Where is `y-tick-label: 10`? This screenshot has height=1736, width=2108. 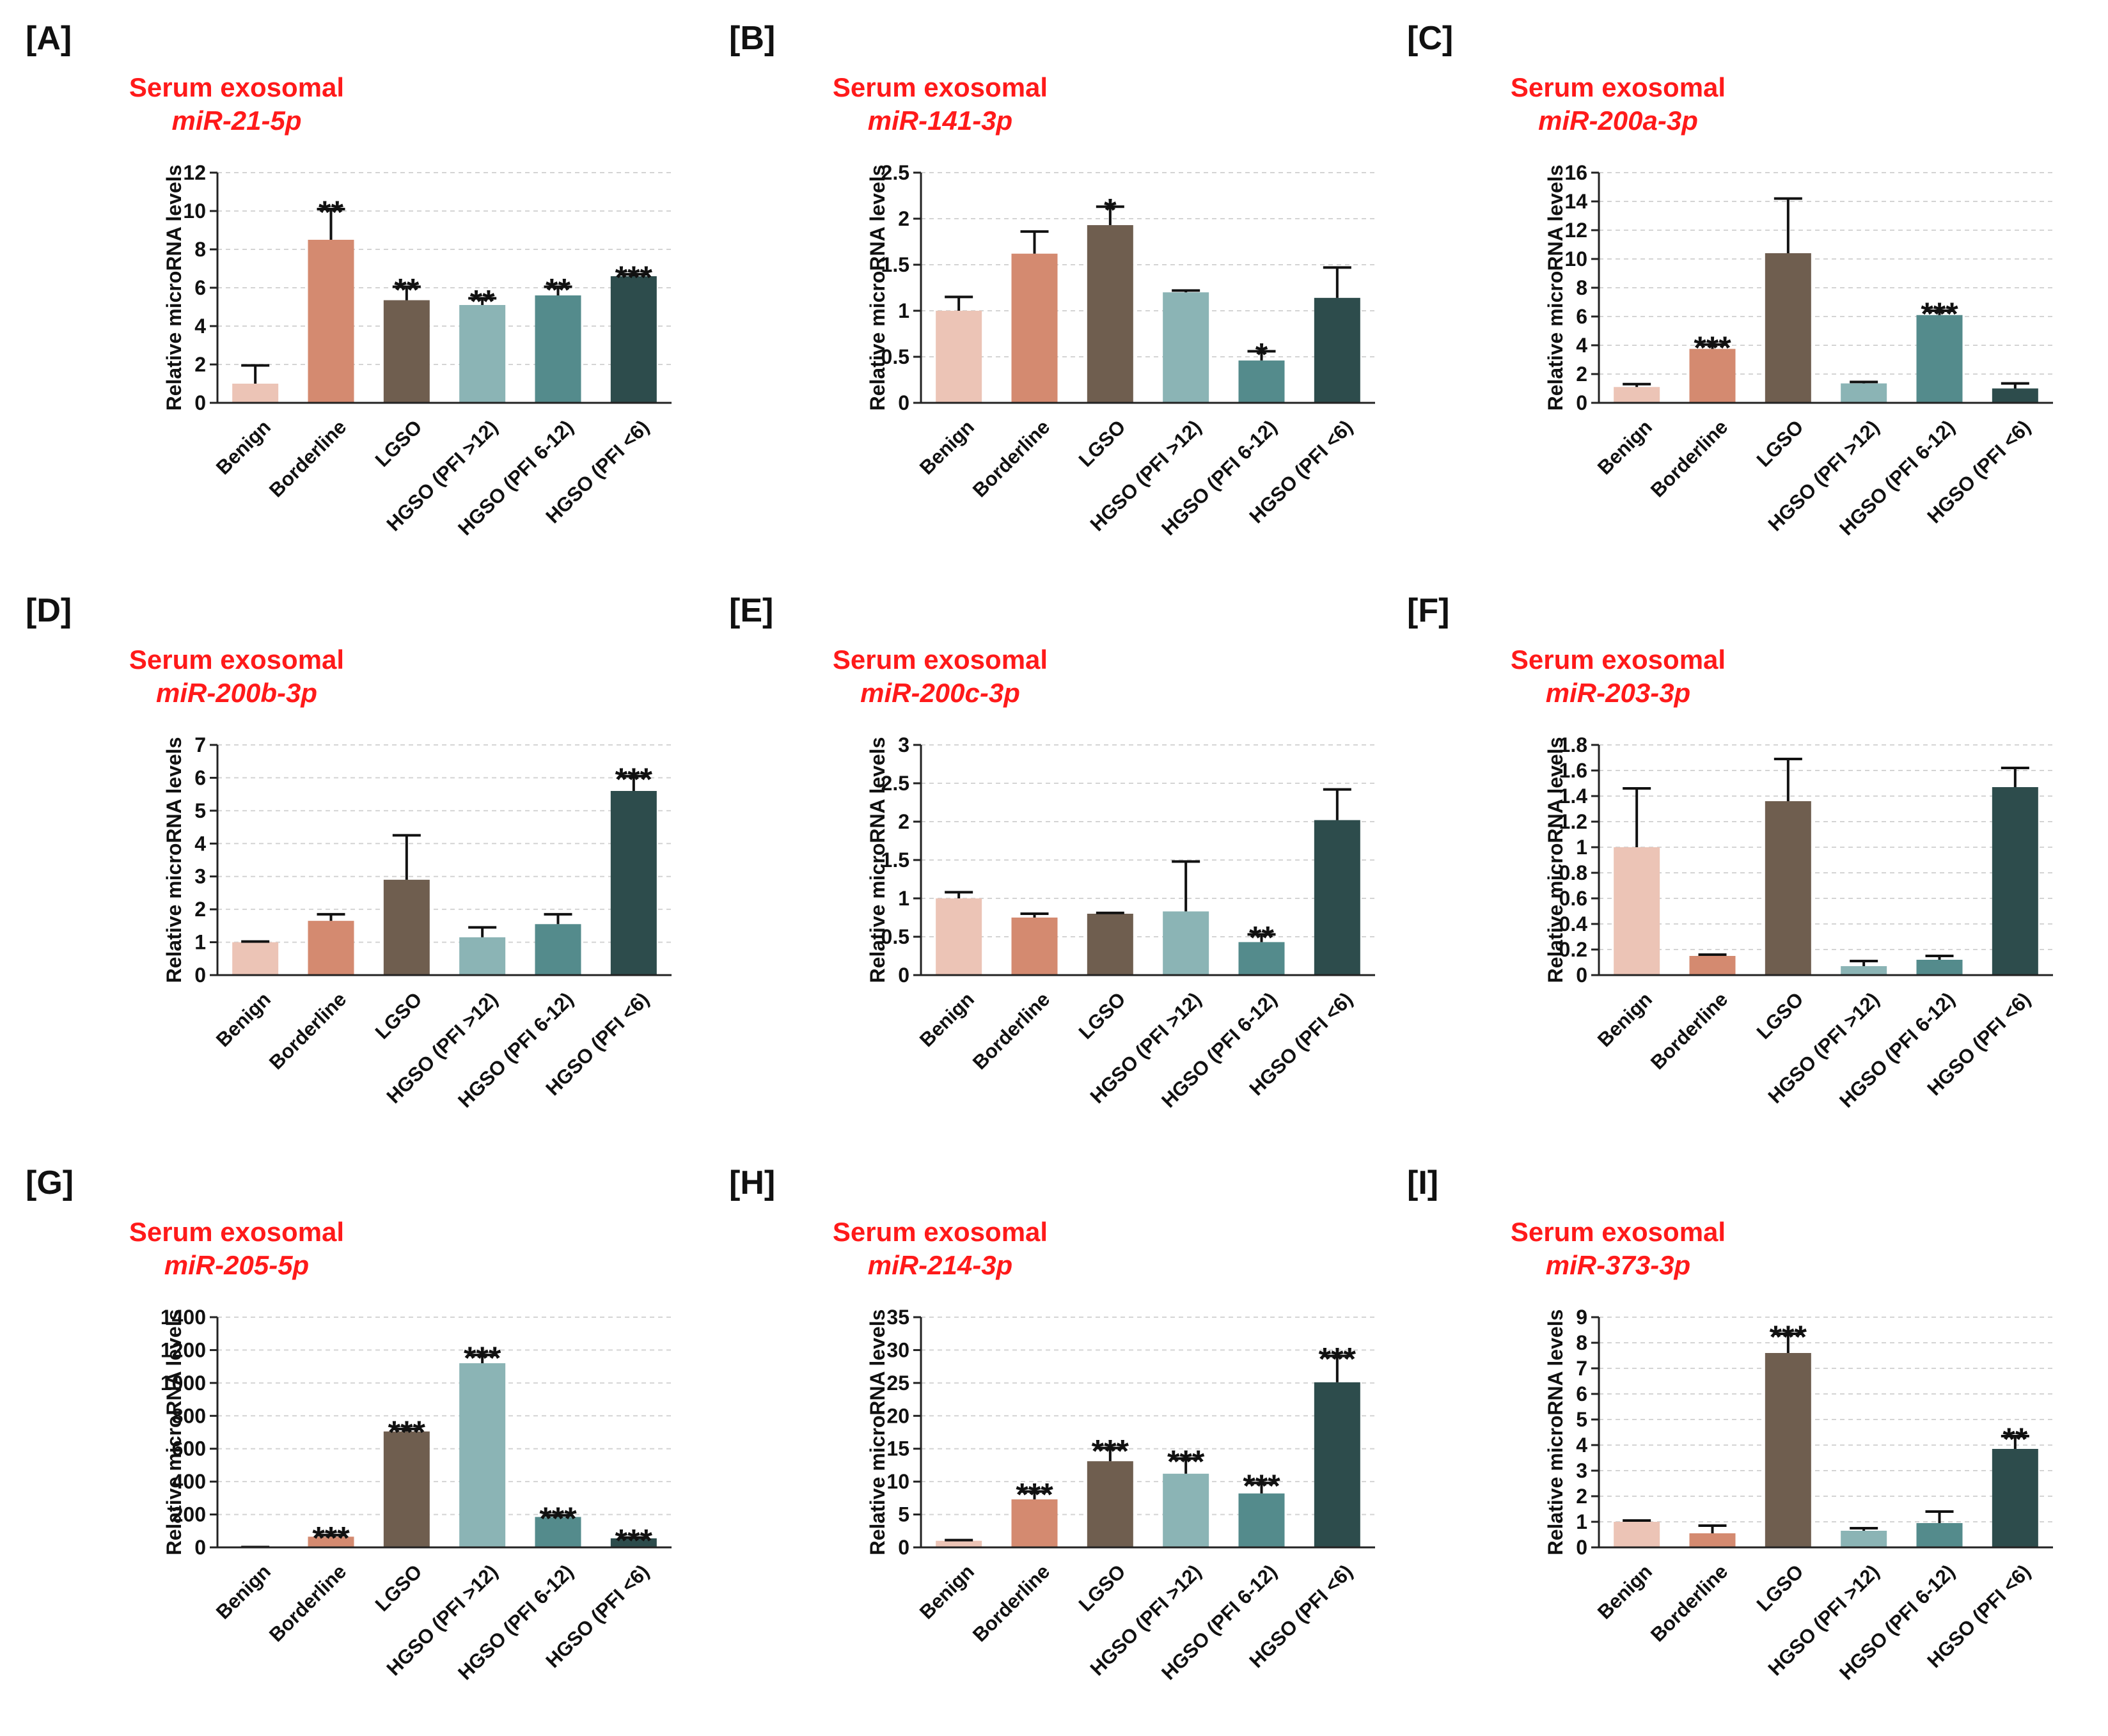
y-tick-label: 10 is located at coordinates (897, 1481).